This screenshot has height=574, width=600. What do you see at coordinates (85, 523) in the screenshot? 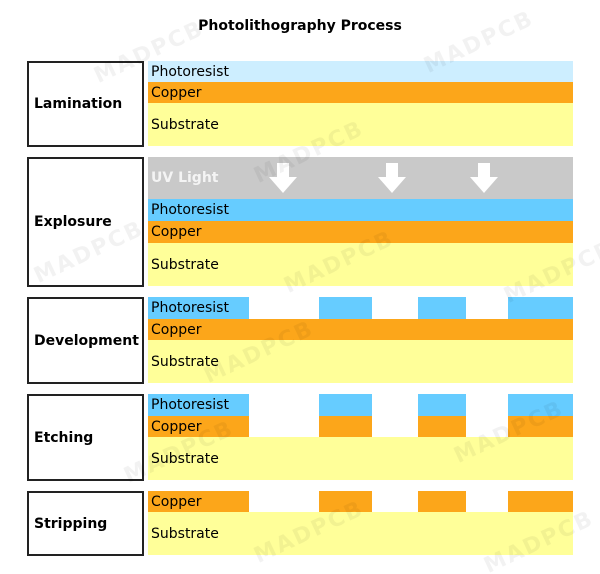
I see `step-stripping: Stripping` at bounding box center [85, 523].